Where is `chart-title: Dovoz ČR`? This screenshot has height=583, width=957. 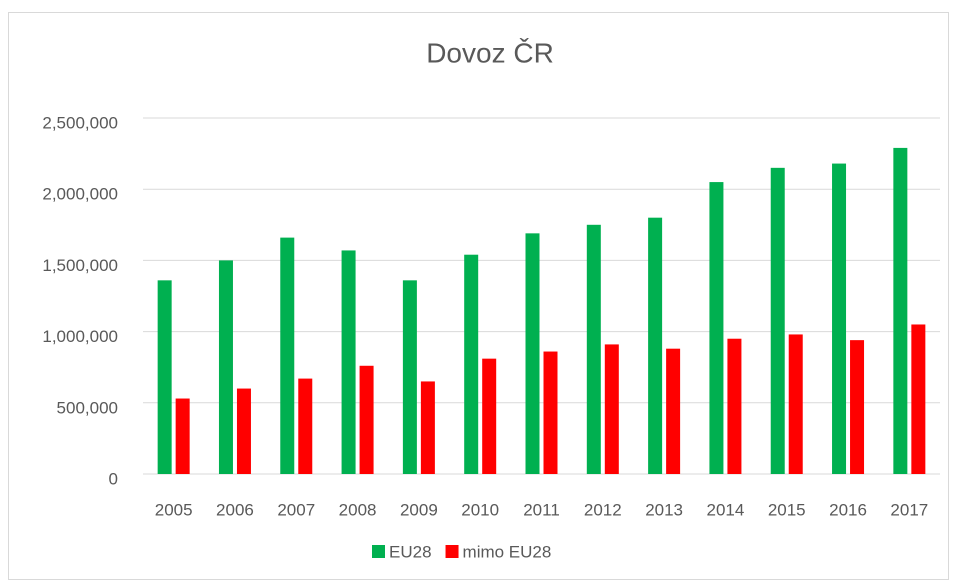
chart-title: Dovoz ČR is located at coordinates (490, 52).